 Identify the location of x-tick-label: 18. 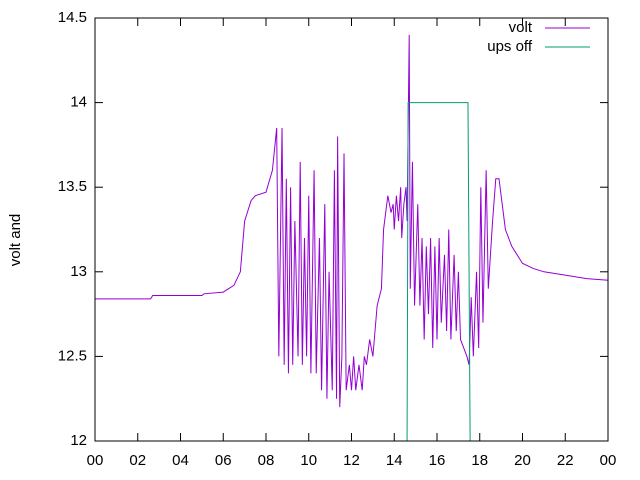
(479, 460).